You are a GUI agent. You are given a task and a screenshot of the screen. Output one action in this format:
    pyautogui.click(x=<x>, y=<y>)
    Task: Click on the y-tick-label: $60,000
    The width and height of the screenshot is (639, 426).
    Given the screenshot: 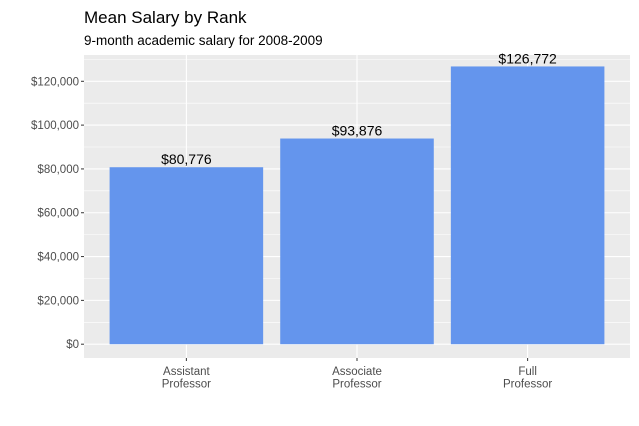 What is the action you would take?
    pyautogui.click(x=58, y=214)
    